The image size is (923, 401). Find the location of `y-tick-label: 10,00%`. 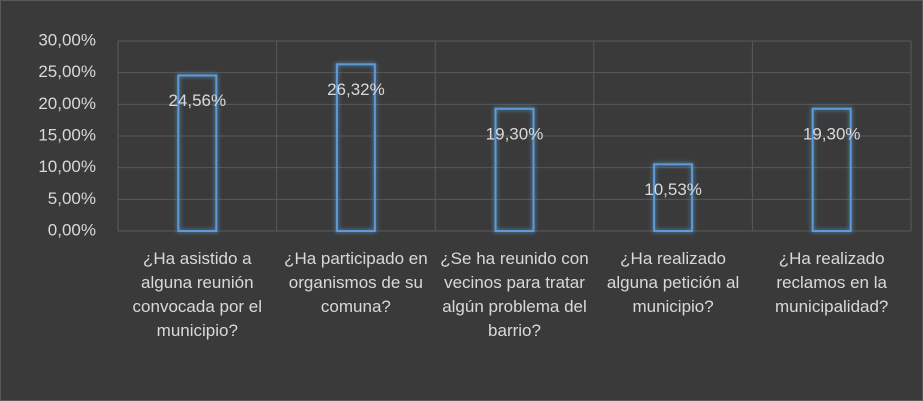

y-tick-label: 10,00% is located at coordinates (67, 166).